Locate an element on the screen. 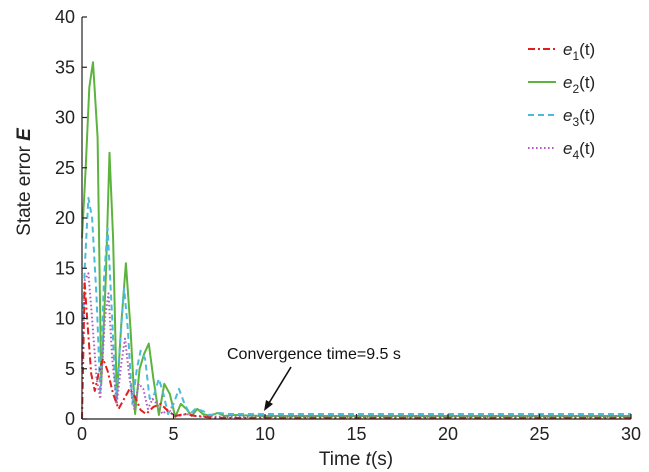  y-axis-label-var: E is located at coordinates (24, 134).